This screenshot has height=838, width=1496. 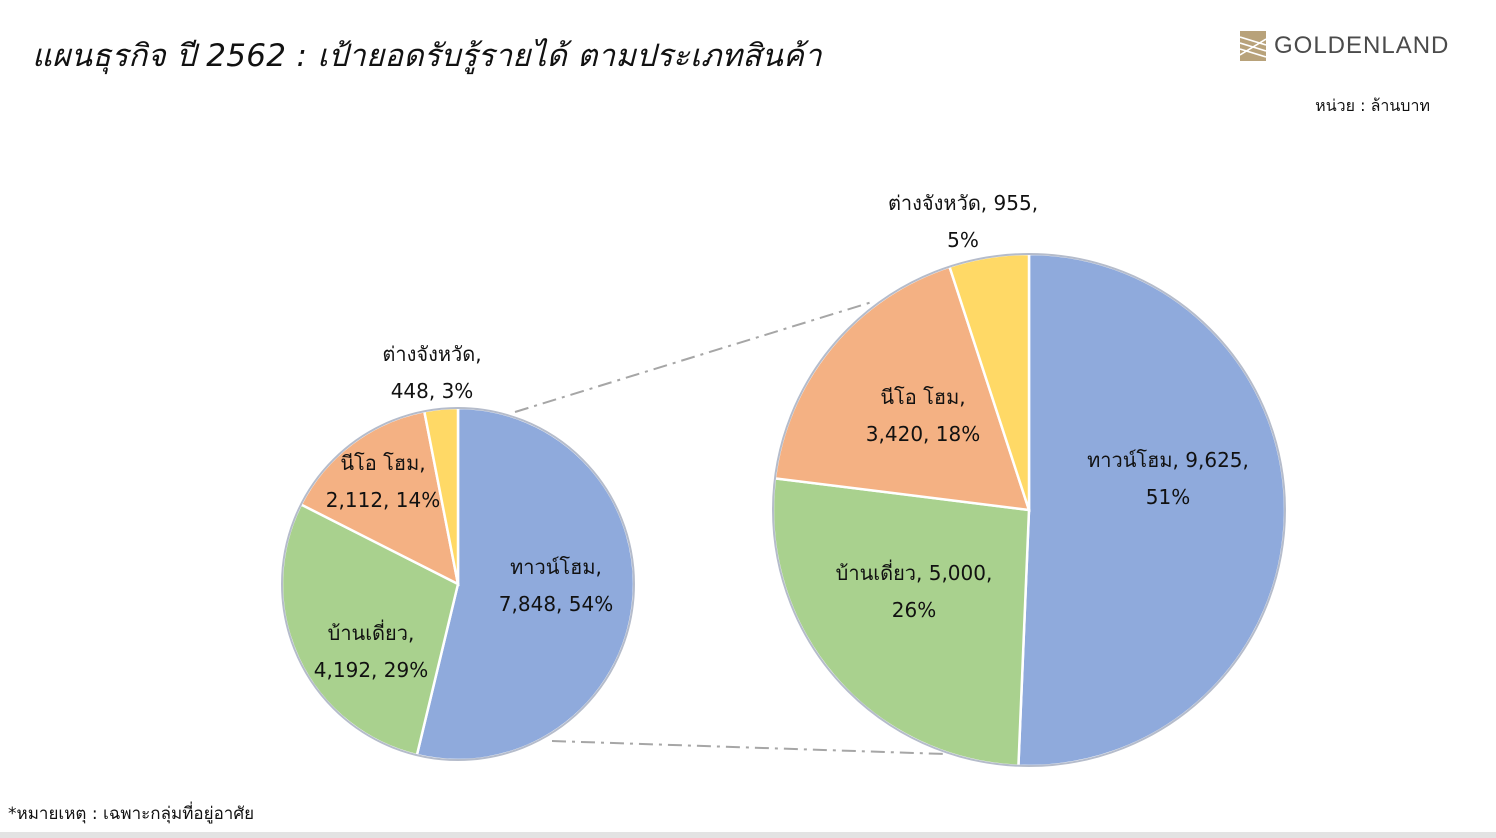 What do you see at coordinates (1253, 46) in the screenshot?
I see `goldenland-logo-icon` at bounding box center [1253, 46].